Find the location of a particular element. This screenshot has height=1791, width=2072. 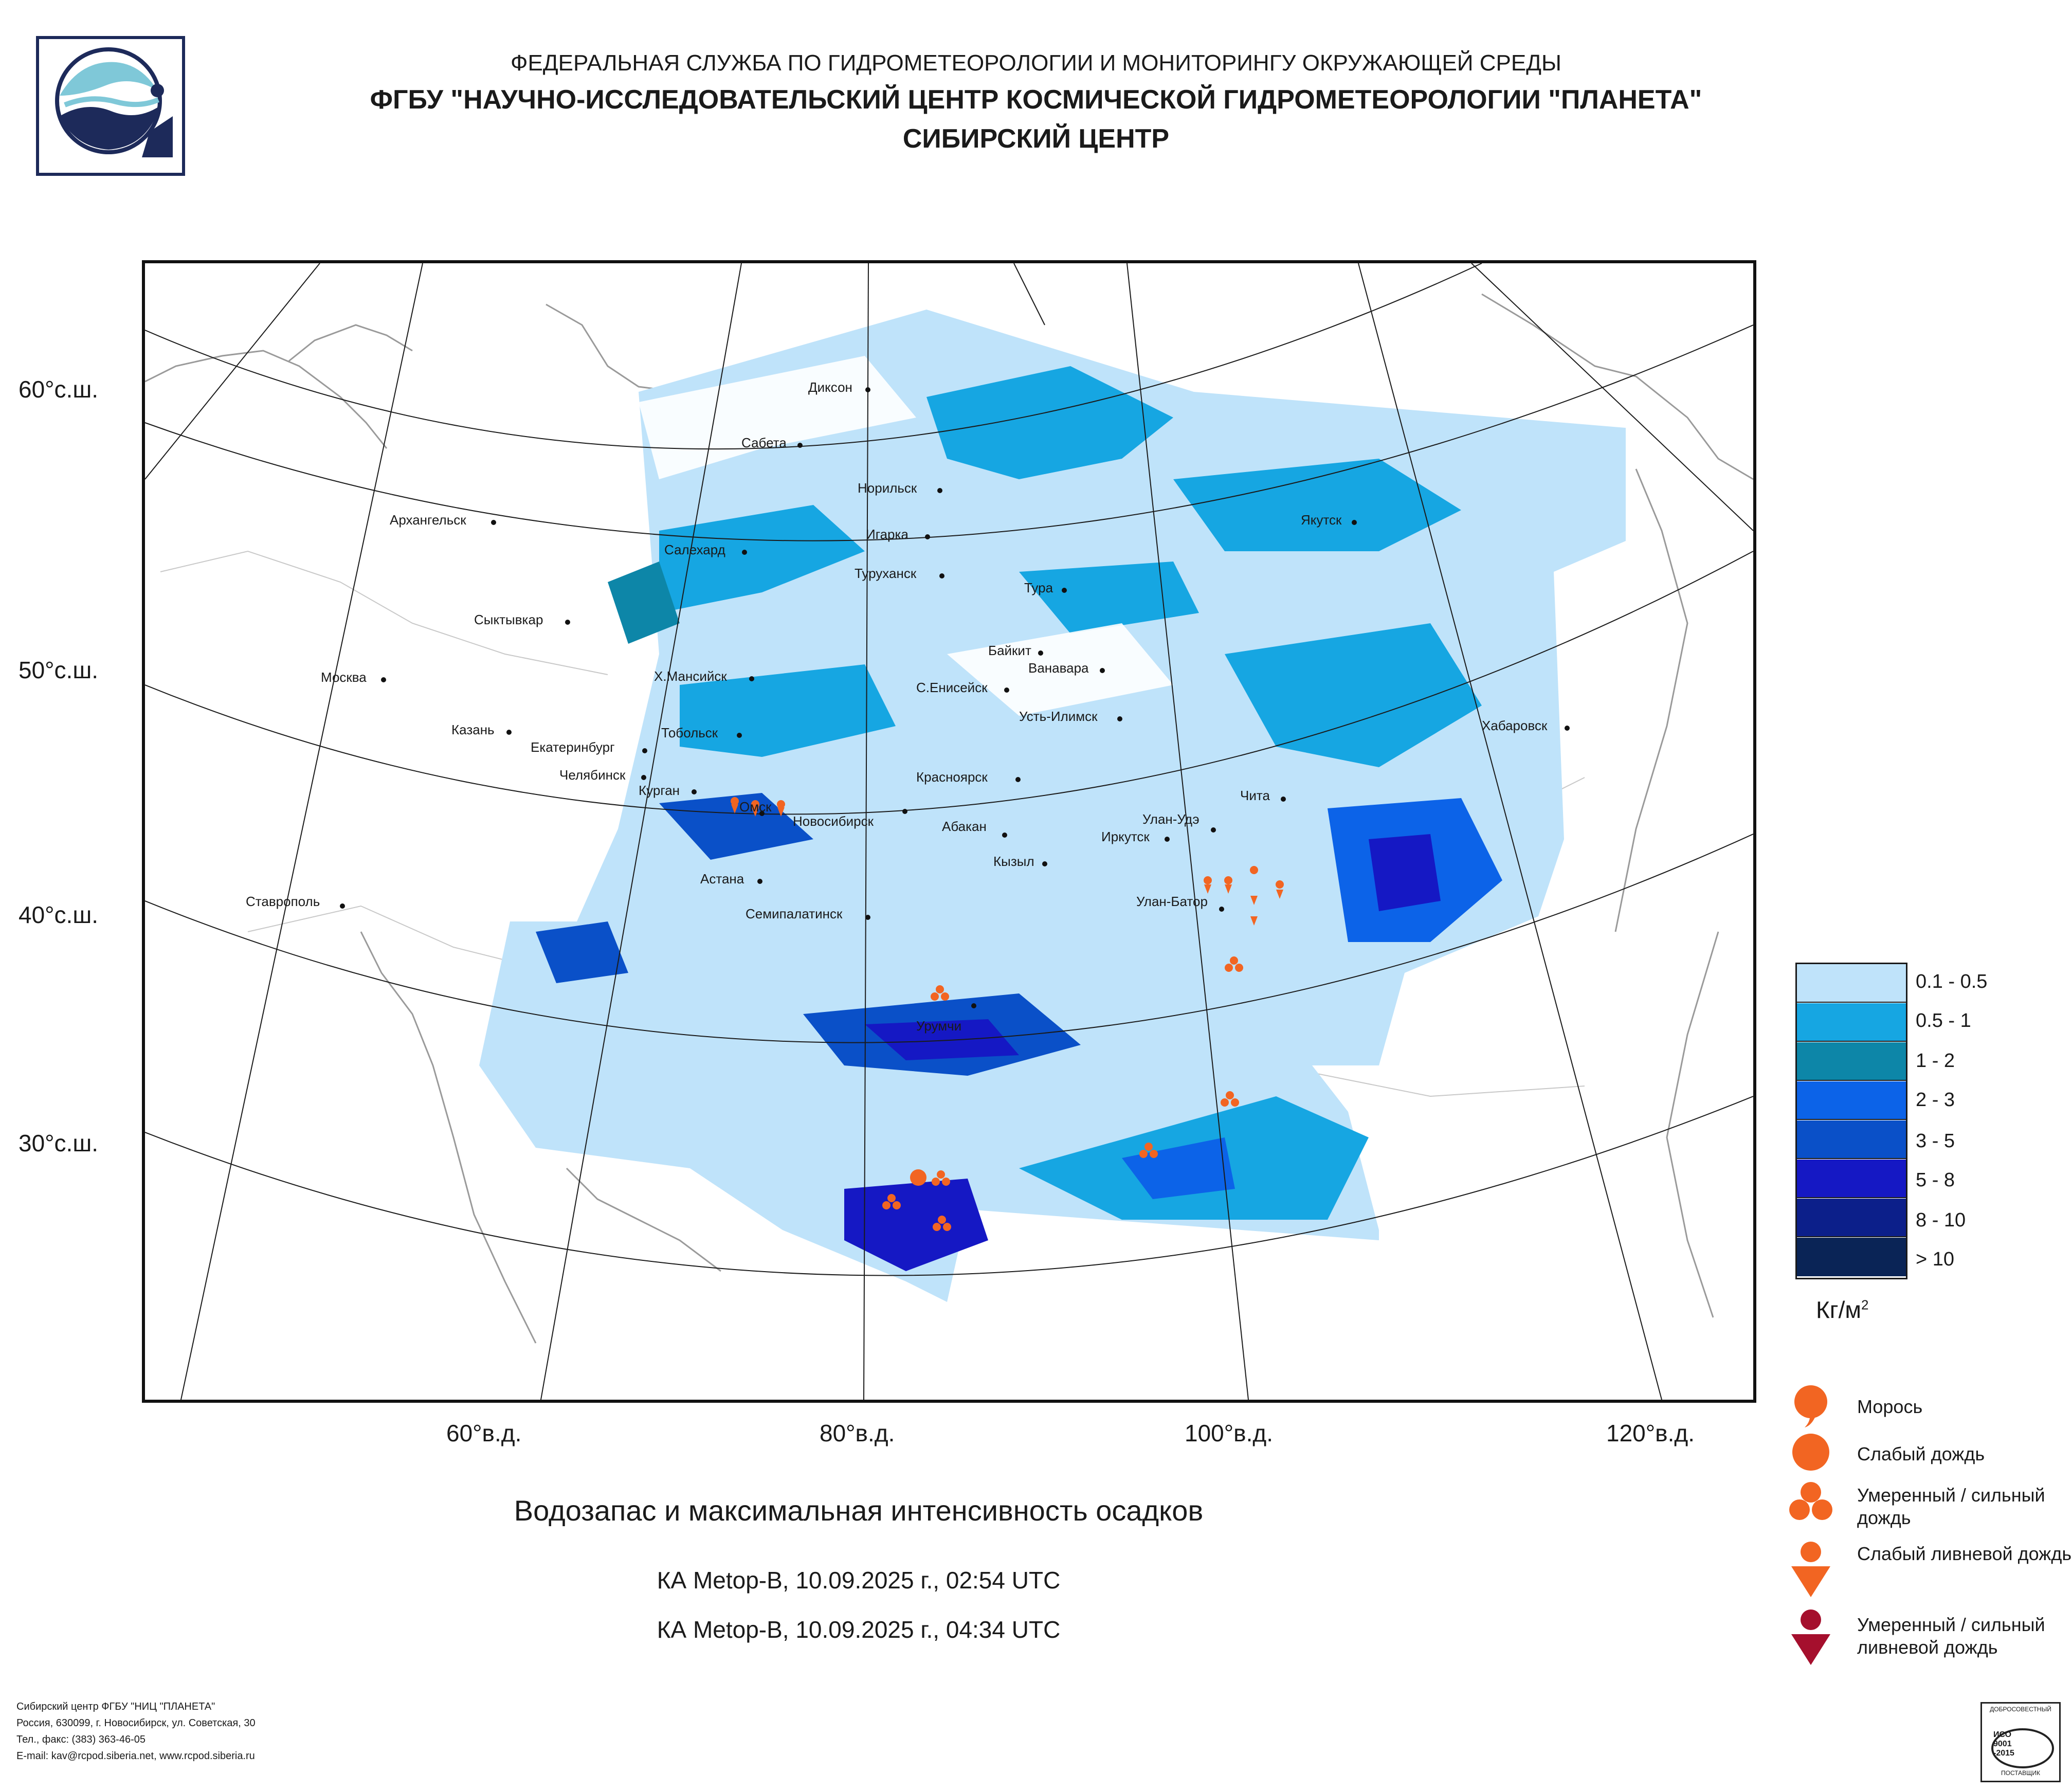

light-shower-icon is located at coordinates (1810, 1569).